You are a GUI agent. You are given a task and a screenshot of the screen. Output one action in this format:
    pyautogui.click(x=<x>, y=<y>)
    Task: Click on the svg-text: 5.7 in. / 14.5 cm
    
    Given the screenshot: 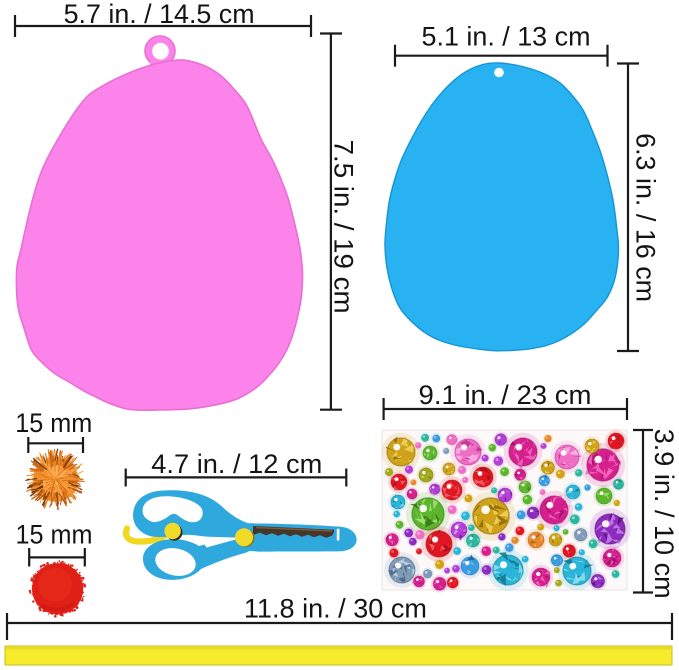 What is the action you would take?
    pyautogui.click(x=159, y=14)
    